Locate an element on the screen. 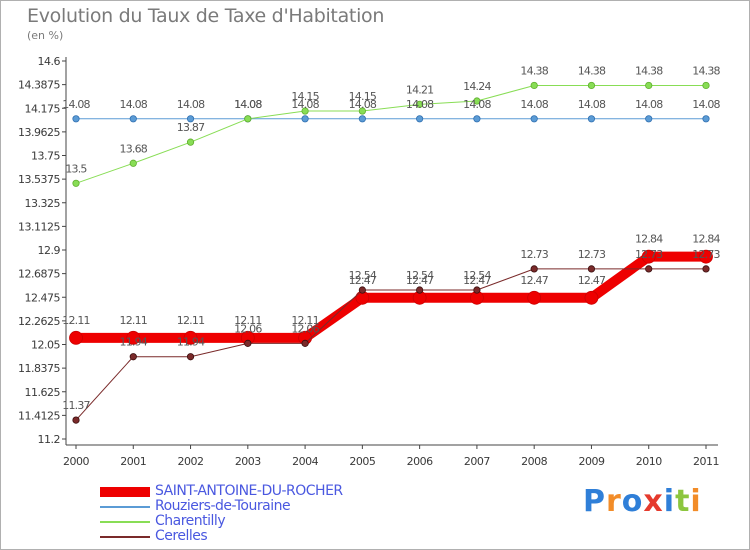 The width and height of the screenshot is (750, 550). data-label: 11.94 is located at coordinates (134, 342).